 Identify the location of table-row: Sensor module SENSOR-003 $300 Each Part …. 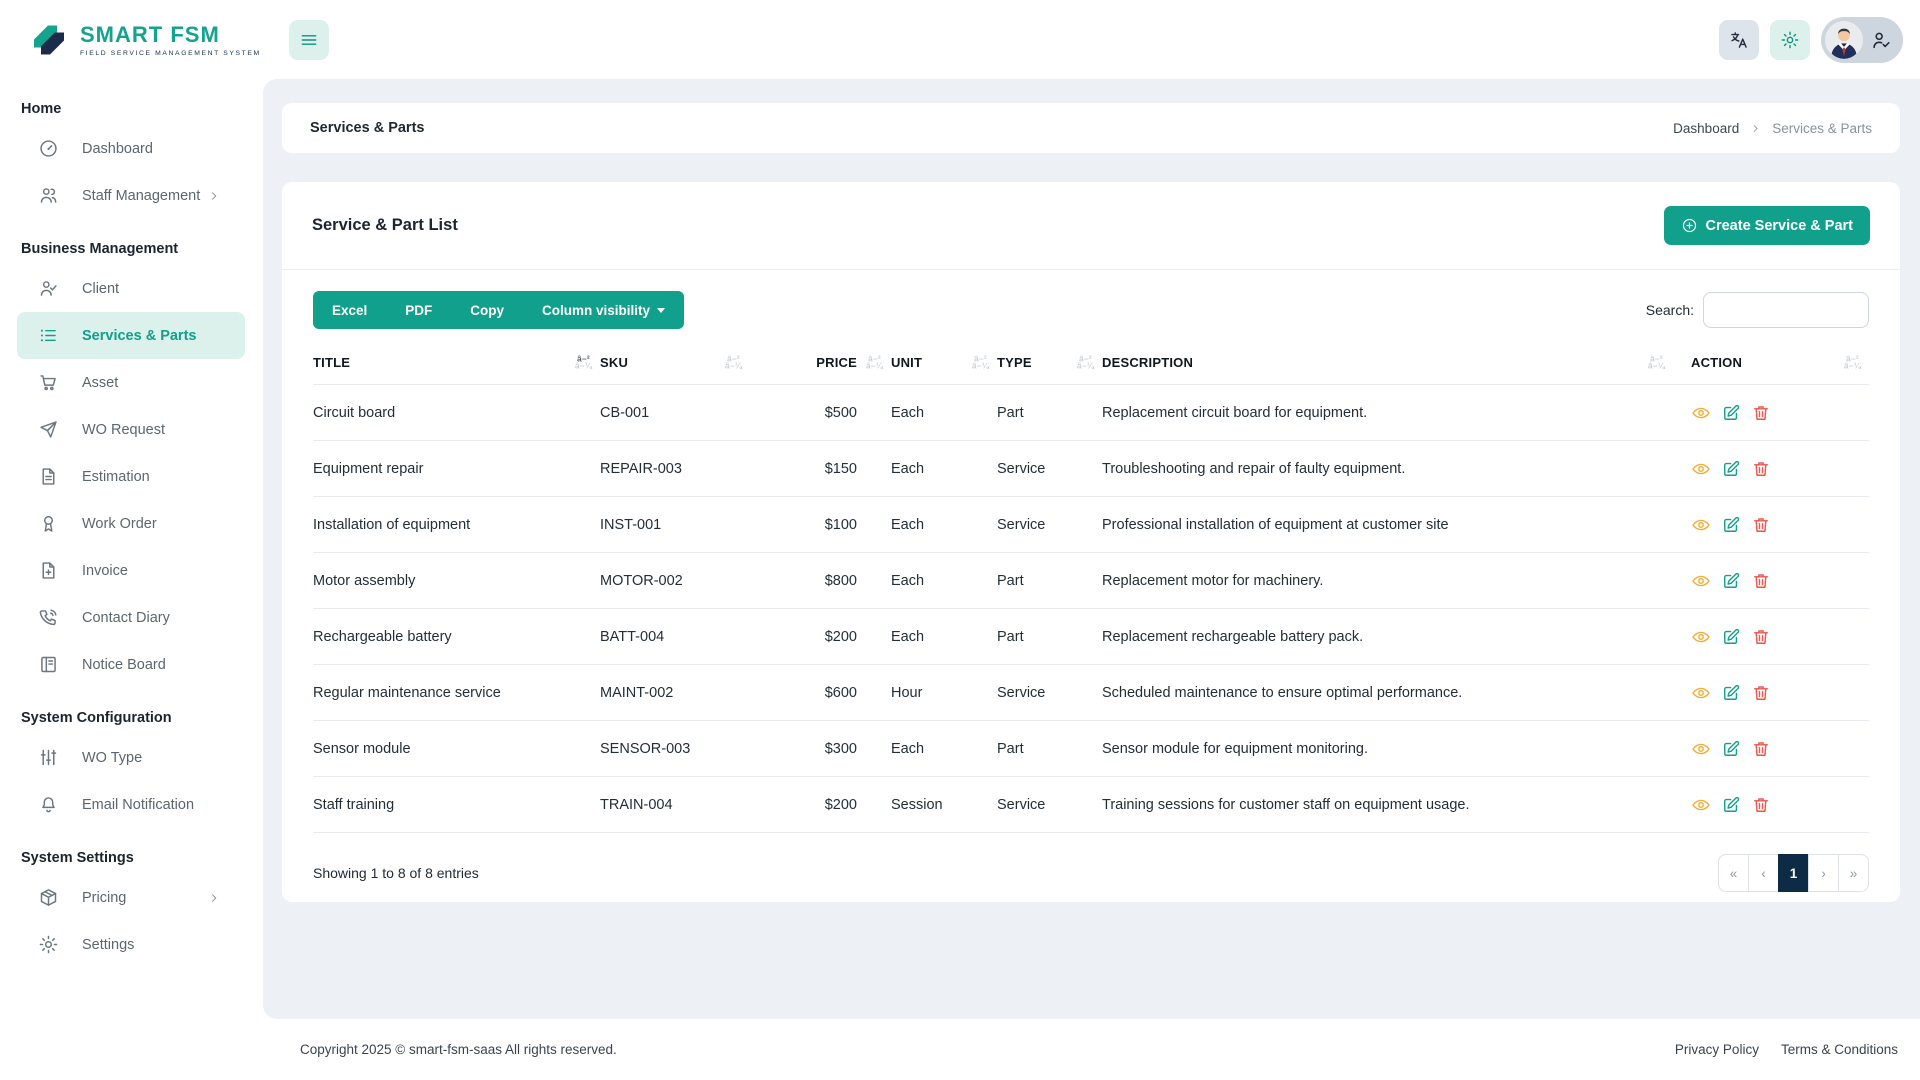
(1091, 748).